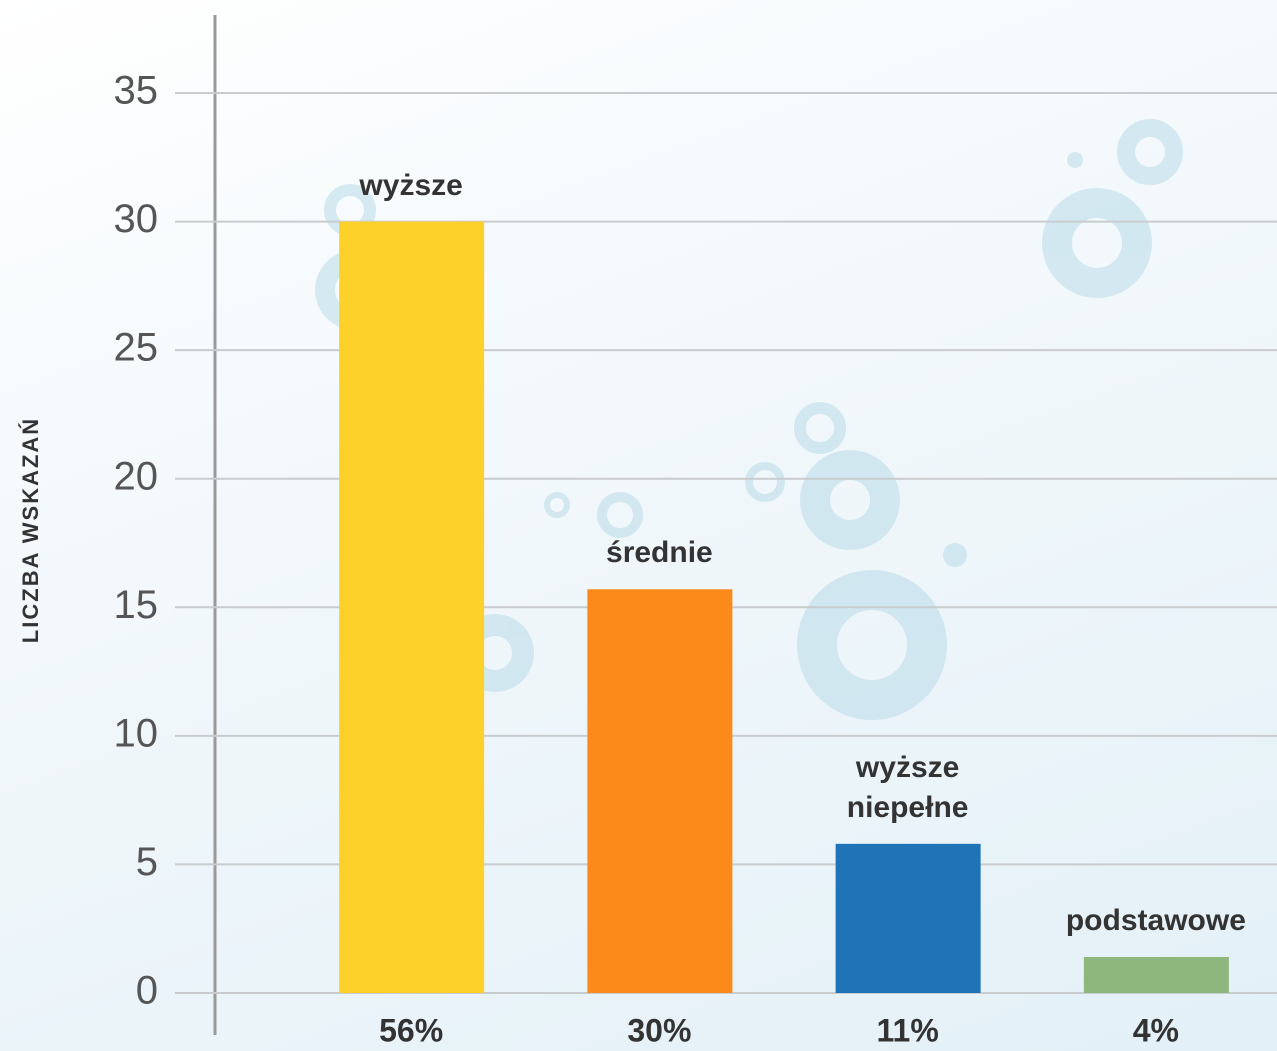 This screenshot has width=1277, height=1051. I want to click on x-tick-label: 11%, so click(907, 1030).